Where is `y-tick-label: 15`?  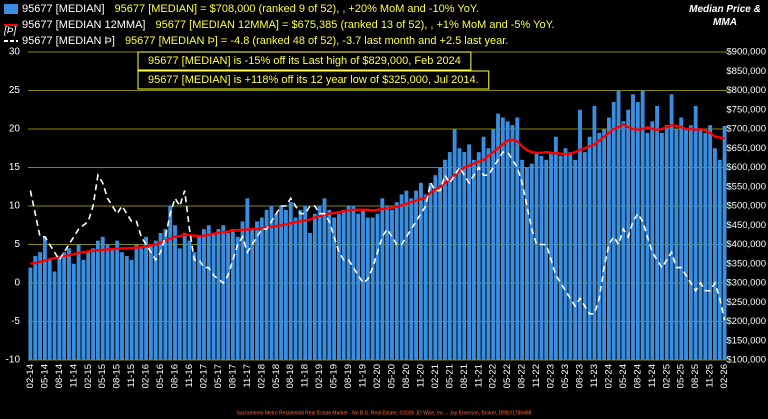
y-tick-label: 15 is located at coordinates (15, 167).